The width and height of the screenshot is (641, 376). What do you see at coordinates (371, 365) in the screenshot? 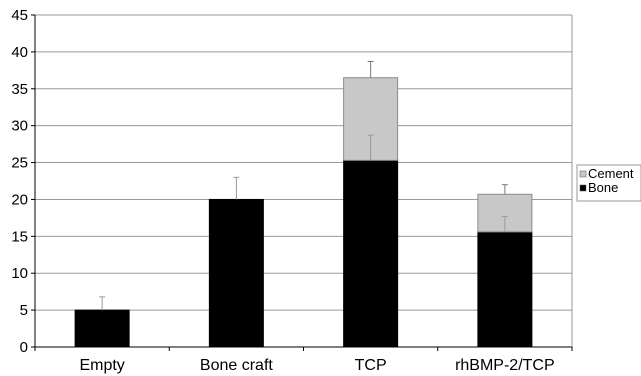
I see `x-tick-label: TCP` at bounding box center [371, 365].